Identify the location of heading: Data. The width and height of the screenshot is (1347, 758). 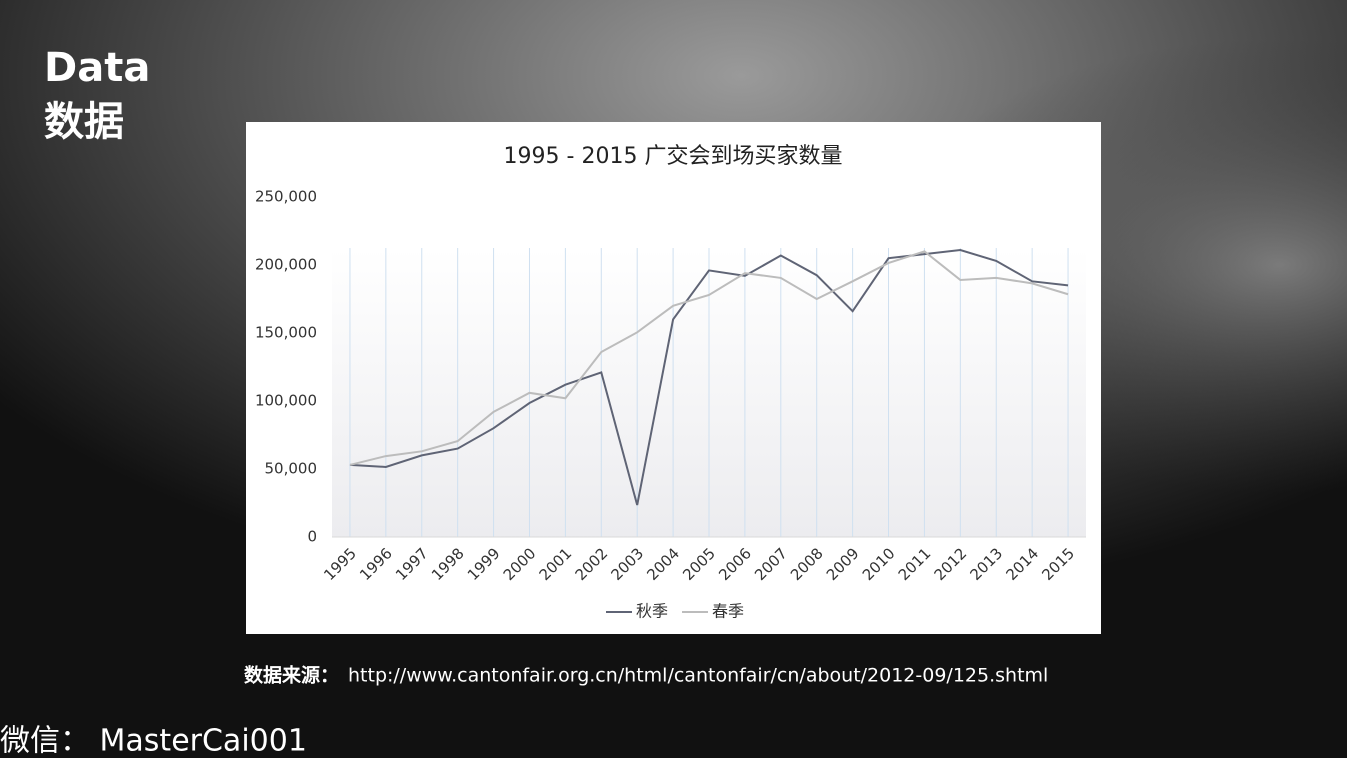
(97, 68).